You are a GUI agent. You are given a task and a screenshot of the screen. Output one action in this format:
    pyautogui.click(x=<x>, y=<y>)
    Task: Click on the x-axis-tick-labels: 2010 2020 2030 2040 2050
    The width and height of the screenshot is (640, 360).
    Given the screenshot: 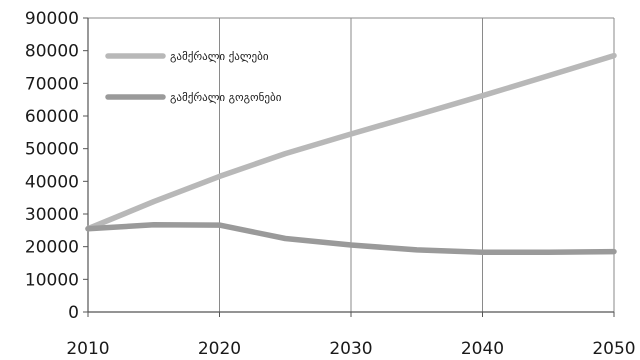 What is the action you would take?
    pyautogui.click(x=350, y=349)
    